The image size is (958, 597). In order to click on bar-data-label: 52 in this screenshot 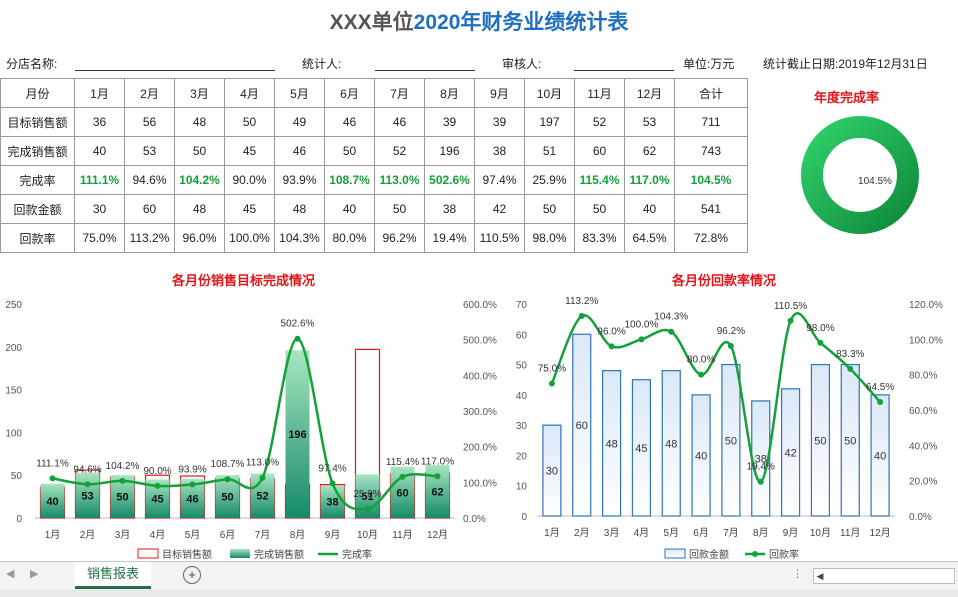, I will do `click(262, 497)`.